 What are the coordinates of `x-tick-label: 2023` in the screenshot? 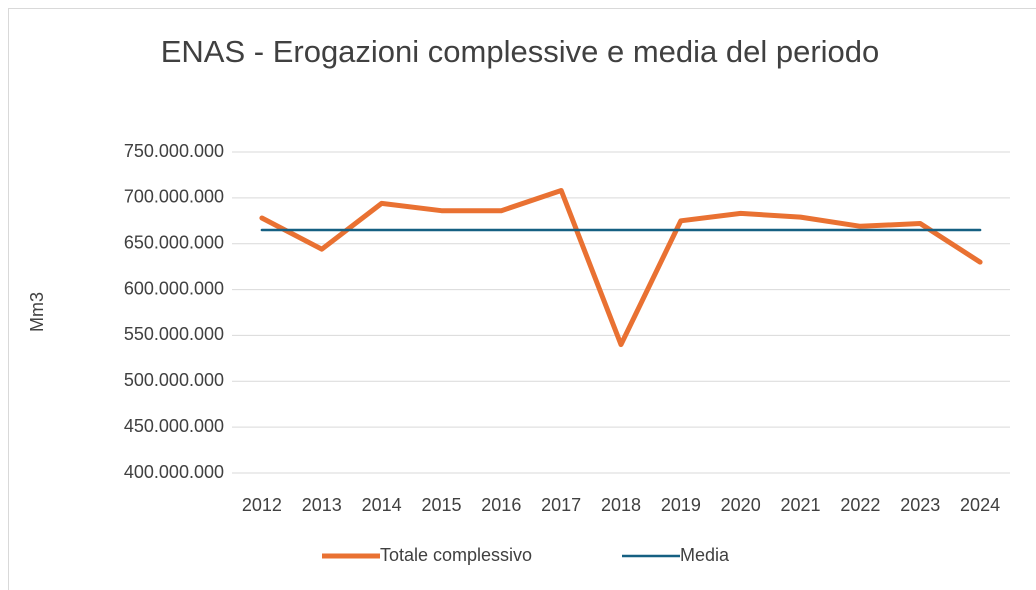 It's located at (920, 505).